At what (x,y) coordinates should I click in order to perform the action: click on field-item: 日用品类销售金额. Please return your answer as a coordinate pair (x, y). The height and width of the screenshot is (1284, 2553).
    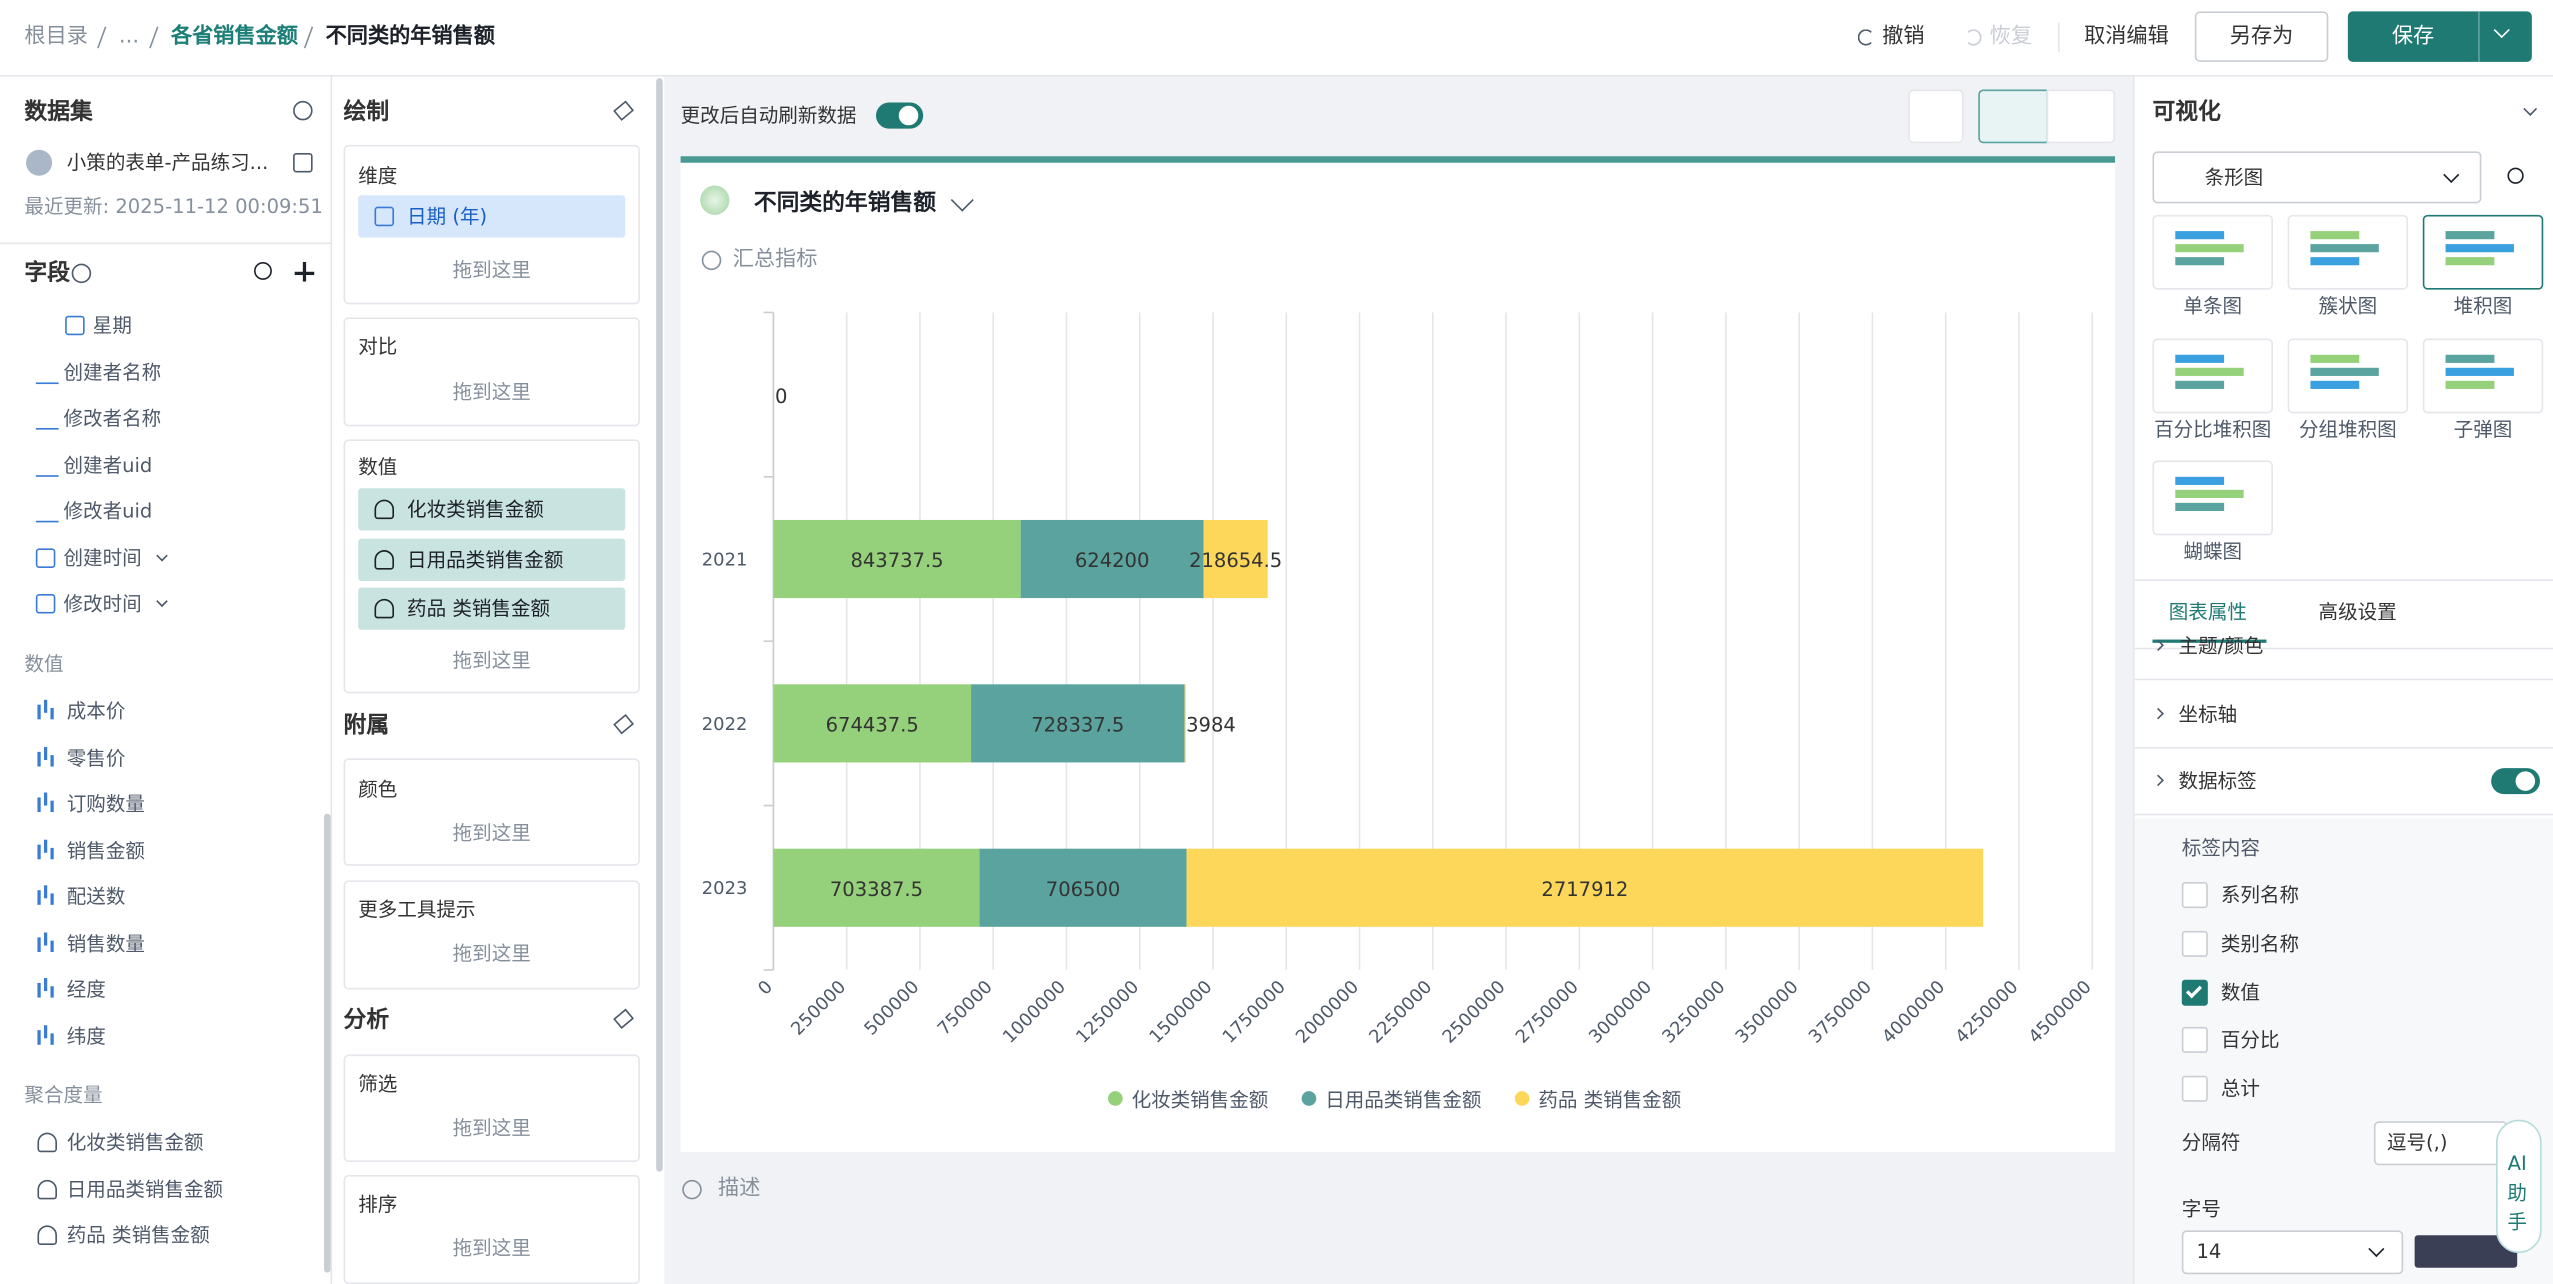
    Looking at the image, I should click on (145, 1189).